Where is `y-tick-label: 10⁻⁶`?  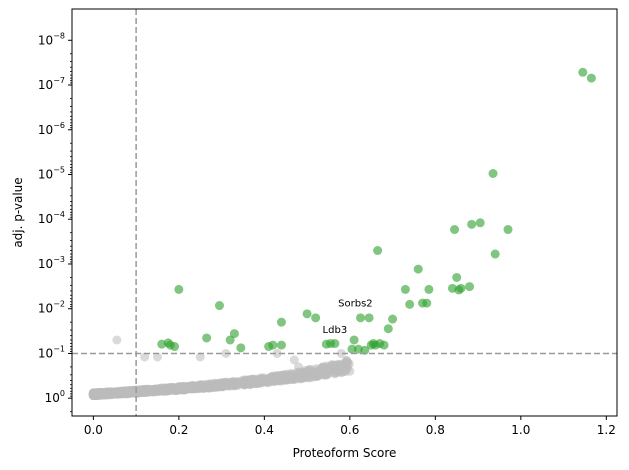 y-tick-label: 10⁻⁶ is located at coordinates (51, 129).